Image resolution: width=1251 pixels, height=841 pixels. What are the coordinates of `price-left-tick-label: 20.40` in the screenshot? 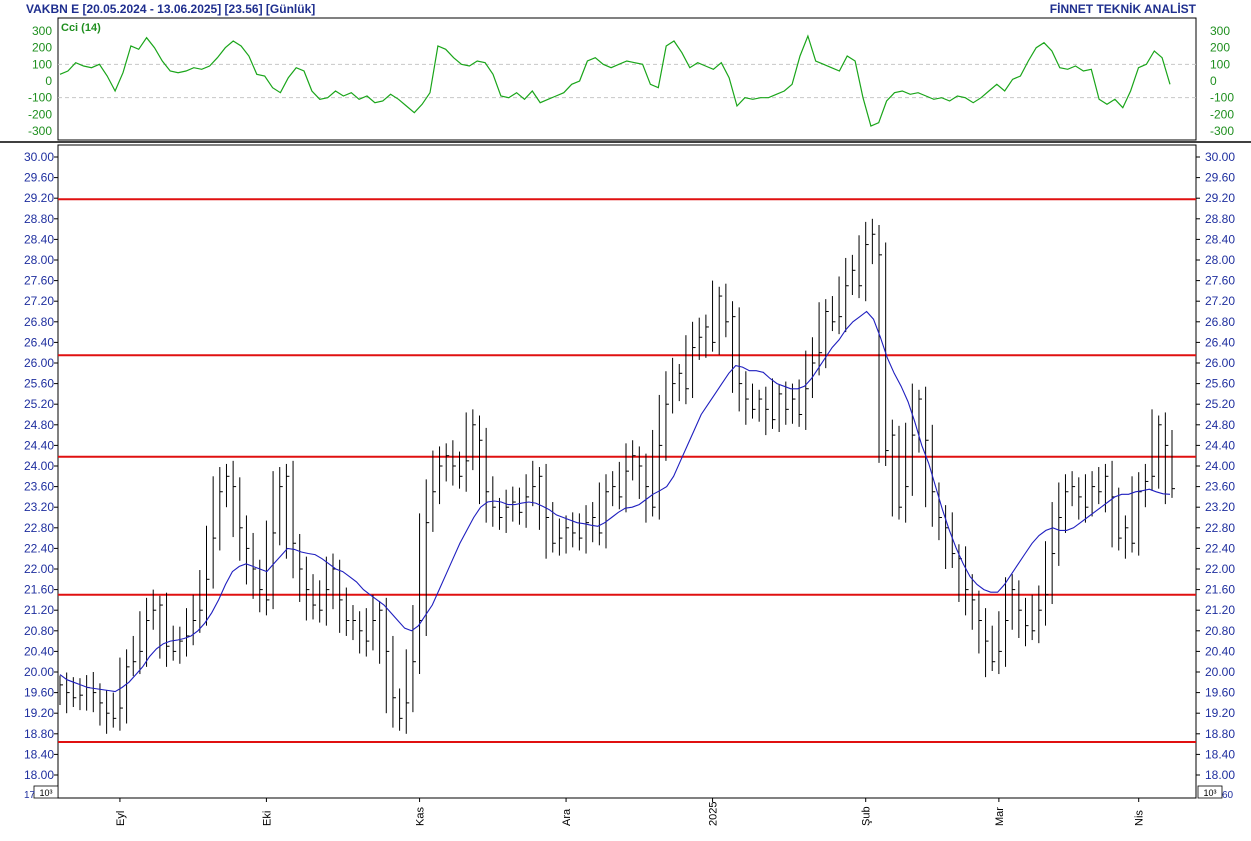 It's located at (39, 651).